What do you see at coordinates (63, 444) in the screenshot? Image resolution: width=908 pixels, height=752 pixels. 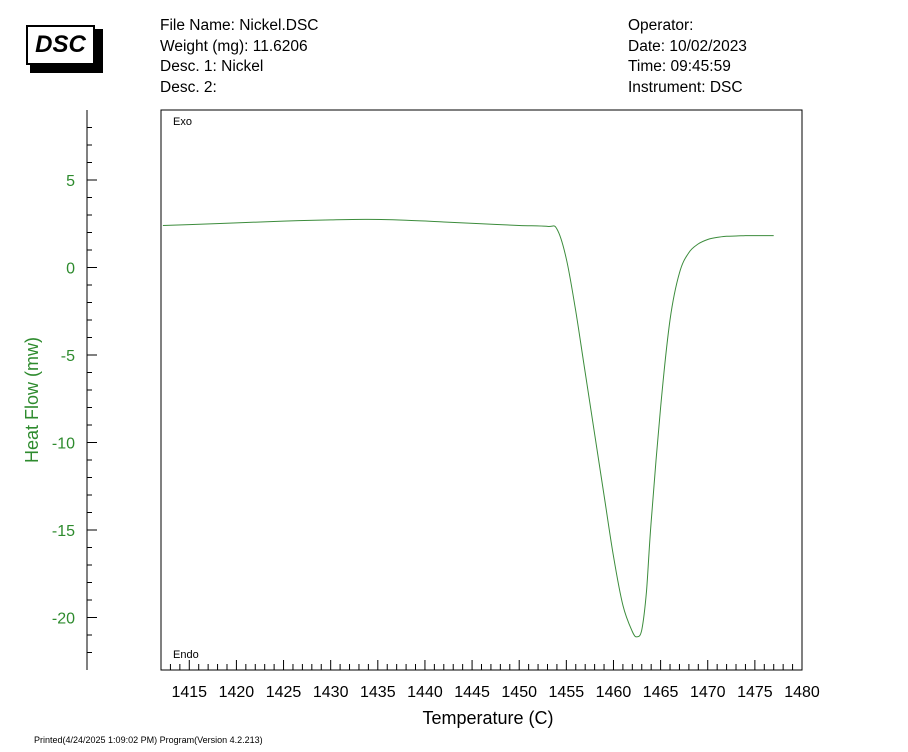 I see `y-tick-label: -10` at bounding box center [63, 444].